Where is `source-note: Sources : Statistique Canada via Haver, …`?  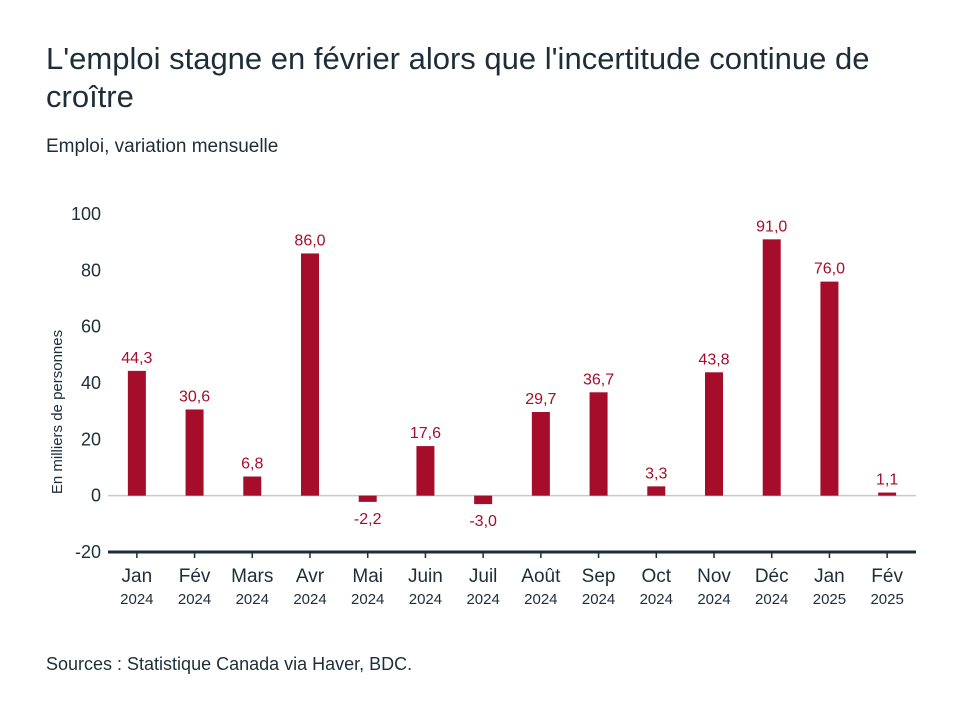 source-note: Sources : Statistique Canada via Haver, … is located at coordinates (229, 664).